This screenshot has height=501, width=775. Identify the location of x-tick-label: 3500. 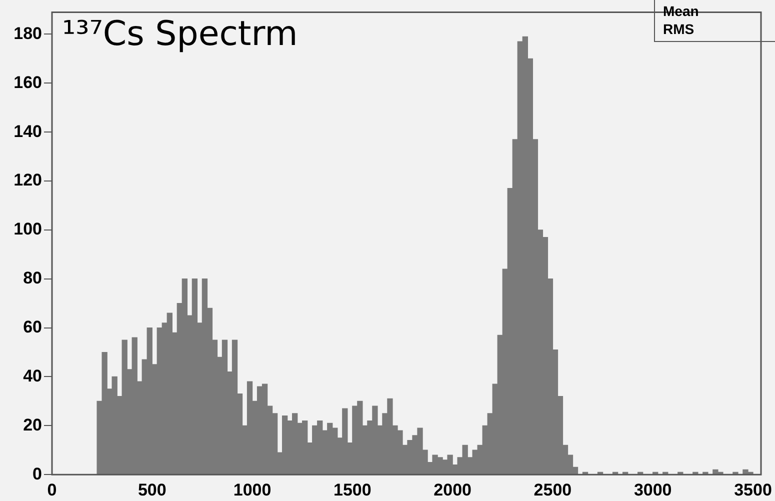
(753, 490).